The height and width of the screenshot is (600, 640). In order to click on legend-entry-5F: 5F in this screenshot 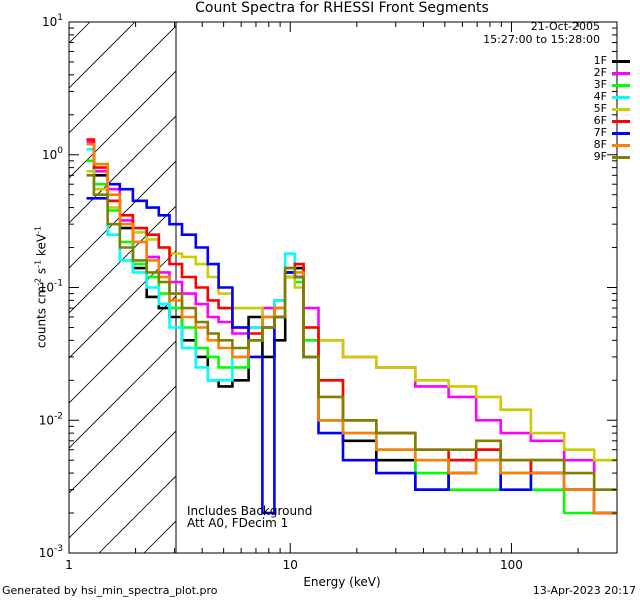, I will do `click(590, 109)`.